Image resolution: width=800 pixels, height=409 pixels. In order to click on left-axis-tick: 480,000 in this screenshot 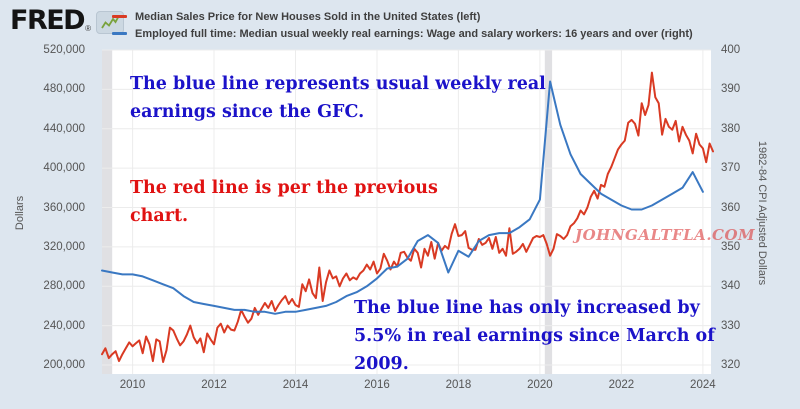, I will do `click(64, 89)`.